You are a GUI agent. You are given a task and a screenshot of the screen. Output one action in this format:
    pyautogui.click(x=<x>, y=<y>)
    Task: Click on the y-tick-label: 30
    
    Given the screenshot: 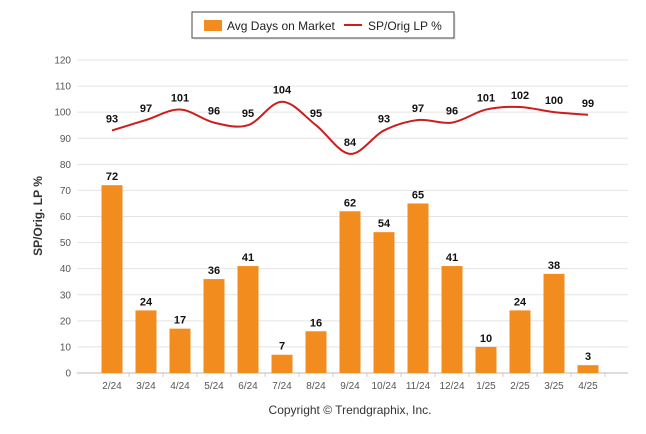 What is the action you would take?
    pyautogui.click(x=66, y=295)
    